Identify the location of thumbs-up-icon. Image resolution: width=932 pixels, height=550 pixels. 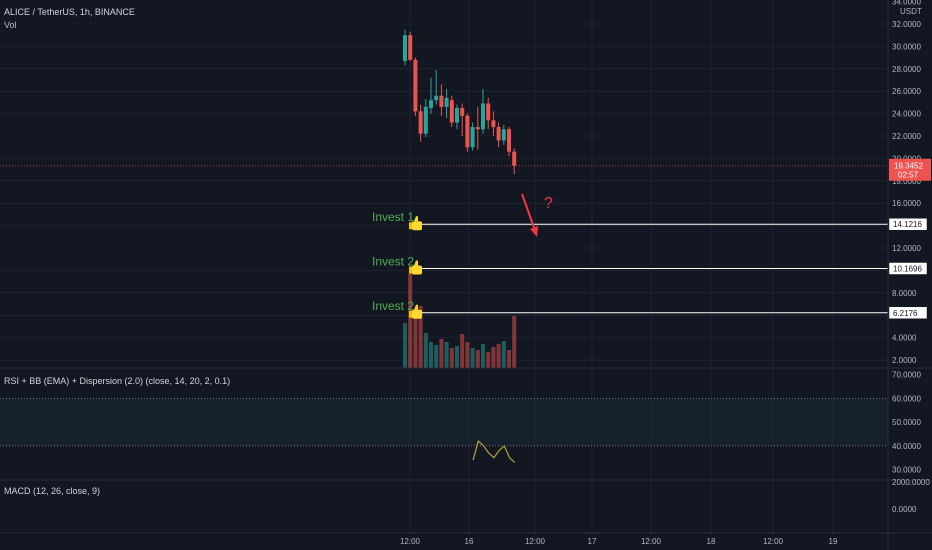
(415, 223).